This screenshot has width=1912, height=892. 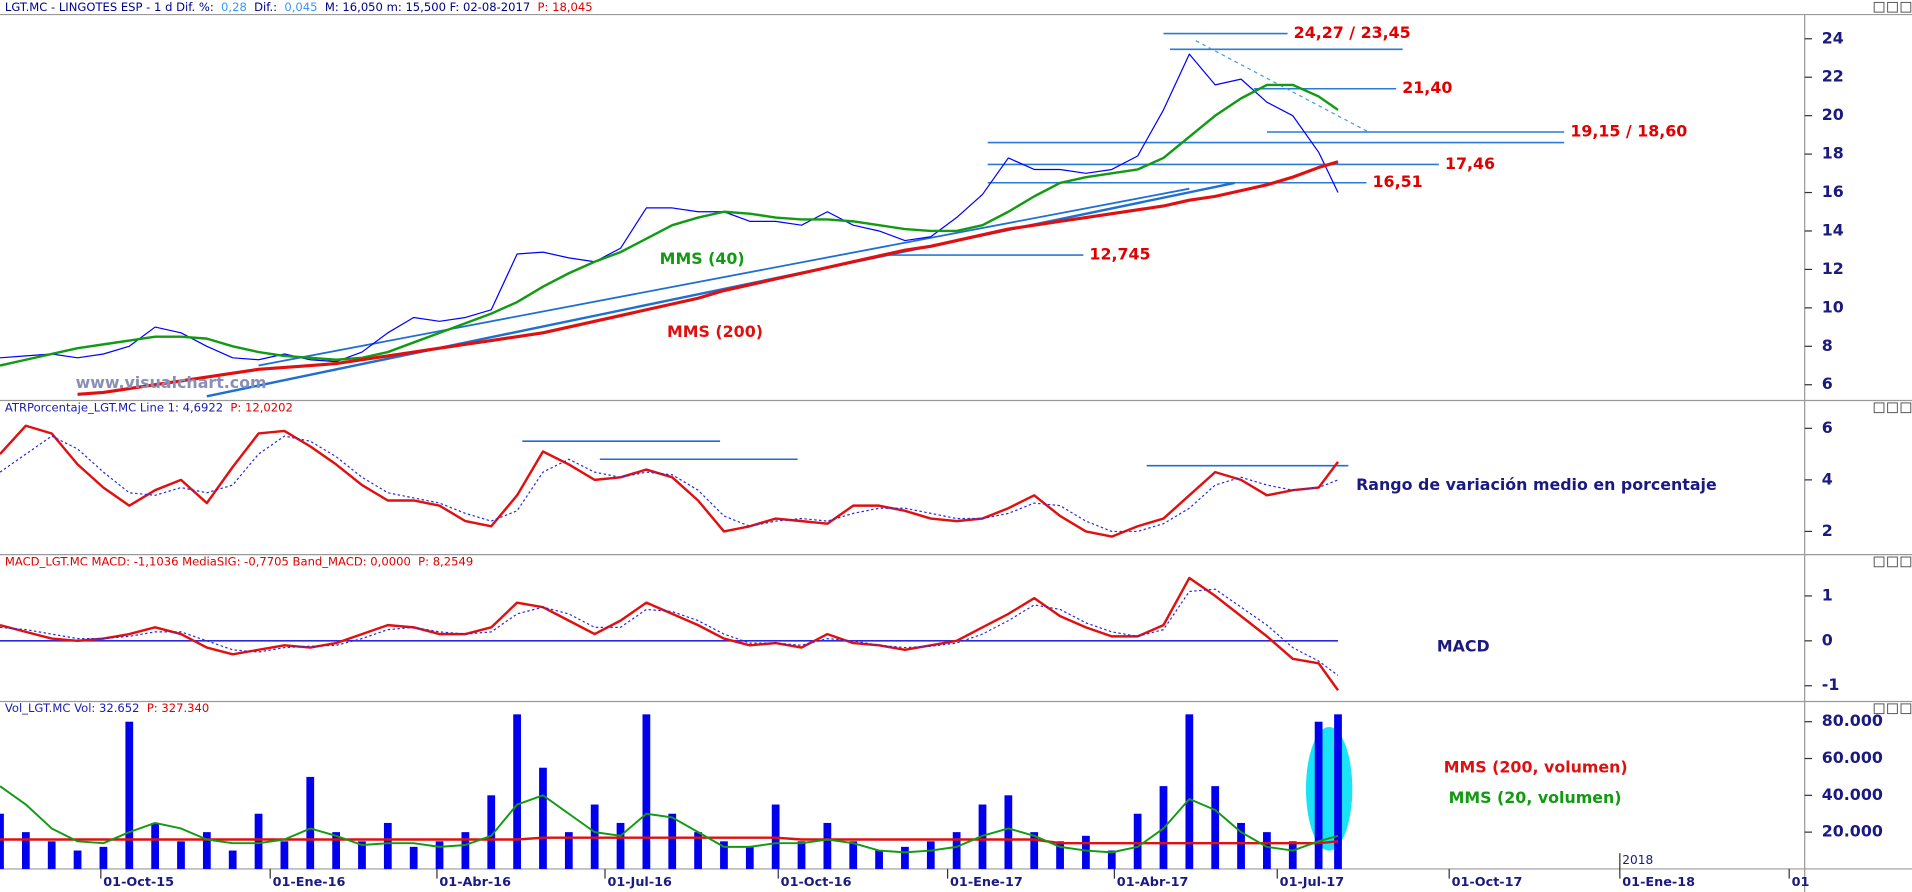 What do you see at coordinates (1153, 882) in the screenshot?
I see `x-tick-label: 01-Abr-17` at bounding box center [1153, 882].